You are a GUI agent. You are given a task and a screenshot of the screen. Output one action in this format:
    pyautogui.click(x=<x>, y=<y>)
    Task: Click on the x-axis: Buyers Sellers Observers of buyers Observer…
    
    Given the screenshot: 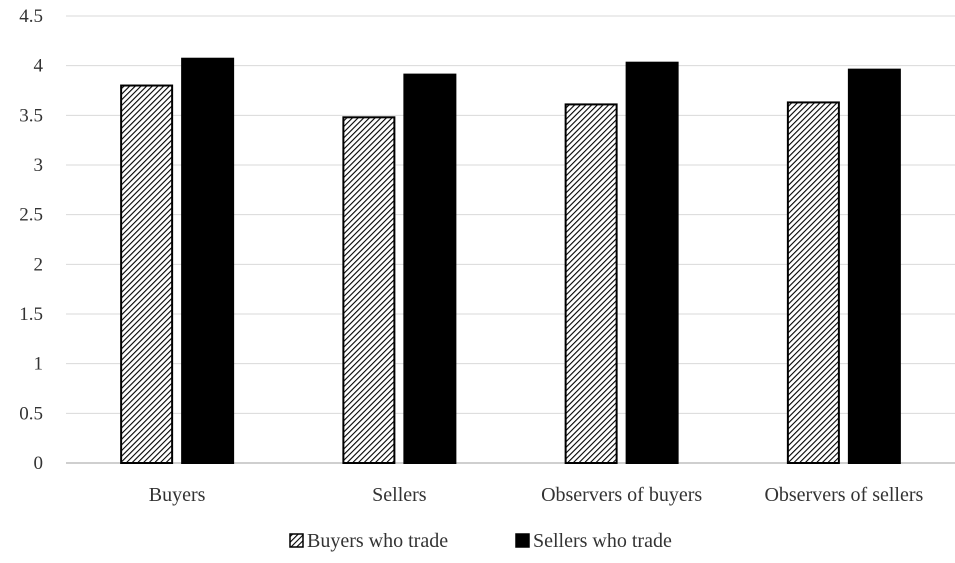 What is the action you would take?
    pyautogui.click(x=536, y=495)
    